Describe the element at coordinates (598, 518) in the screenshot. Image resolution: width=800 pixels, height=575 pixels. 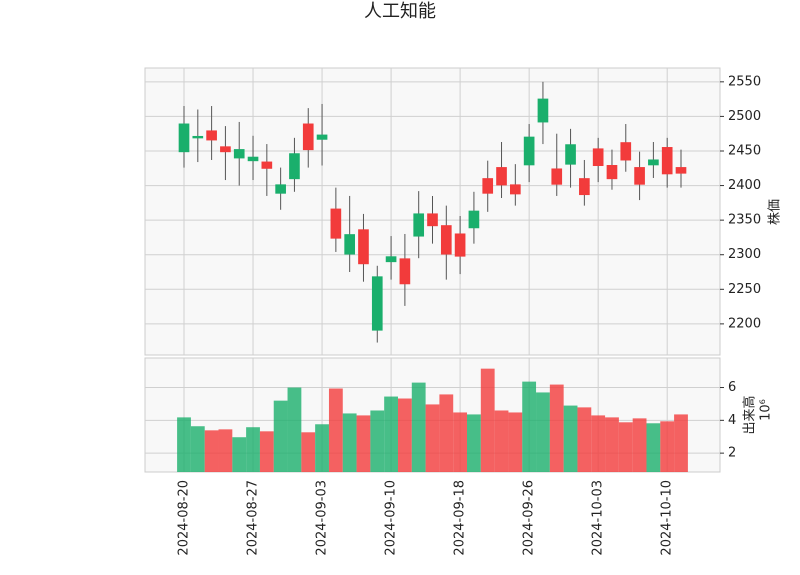
I see `x-tick-label: 2024-10-03` at that location.